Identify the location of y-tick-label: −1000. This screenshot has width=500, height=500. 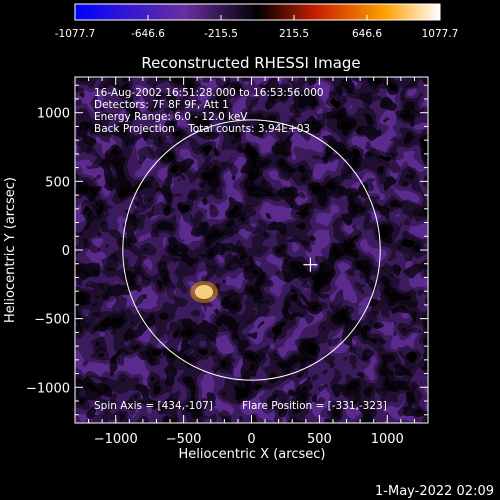
(48, 388).